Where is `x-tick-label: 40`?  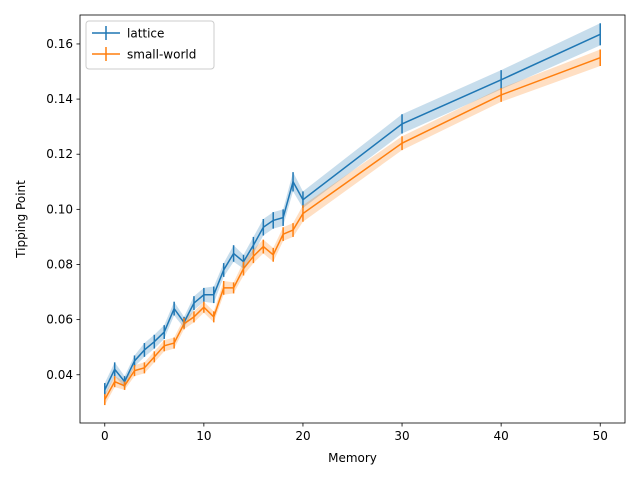
x-tick-label: 40 is located at coordinates (500, 436).